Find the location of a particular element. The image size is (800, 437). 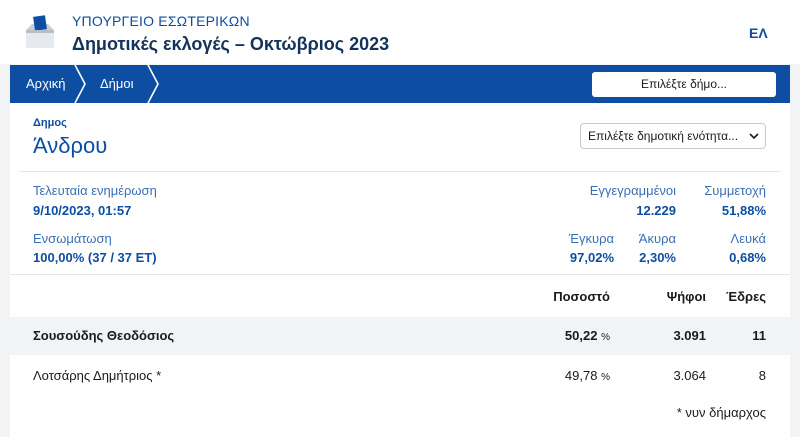

percent-value: 49,78 is located at coordinates (581, 375).